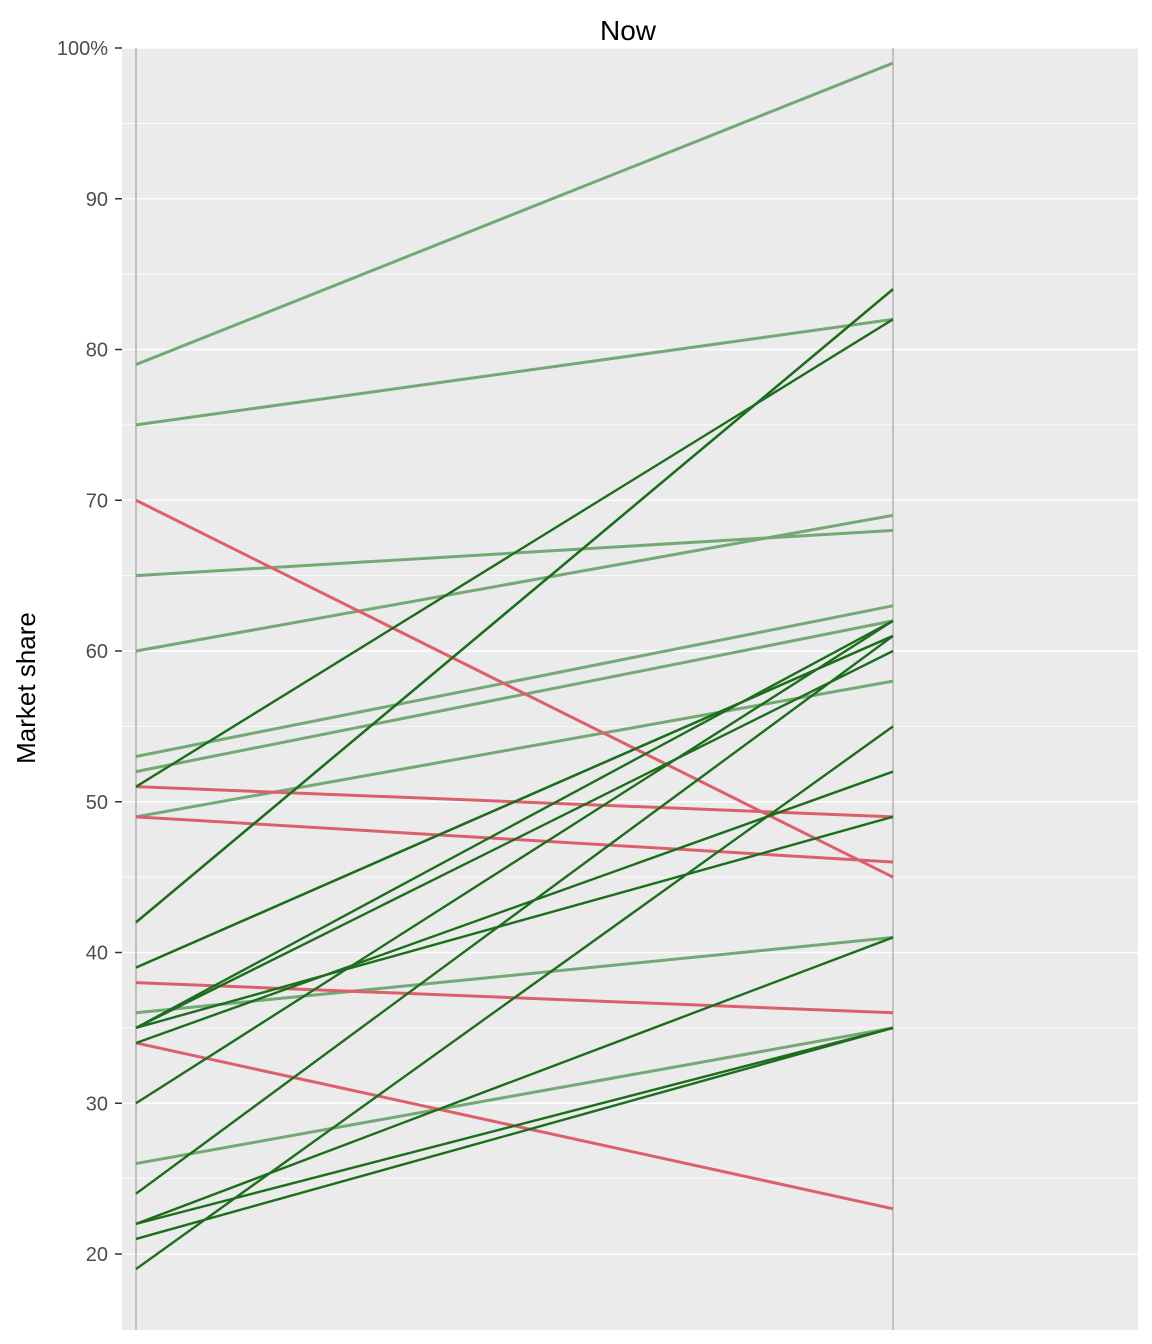  What do you see at coordinates (97, 200) in the screenshot?
I see `y-tick-label: 90` at bounding box center [97, 200].